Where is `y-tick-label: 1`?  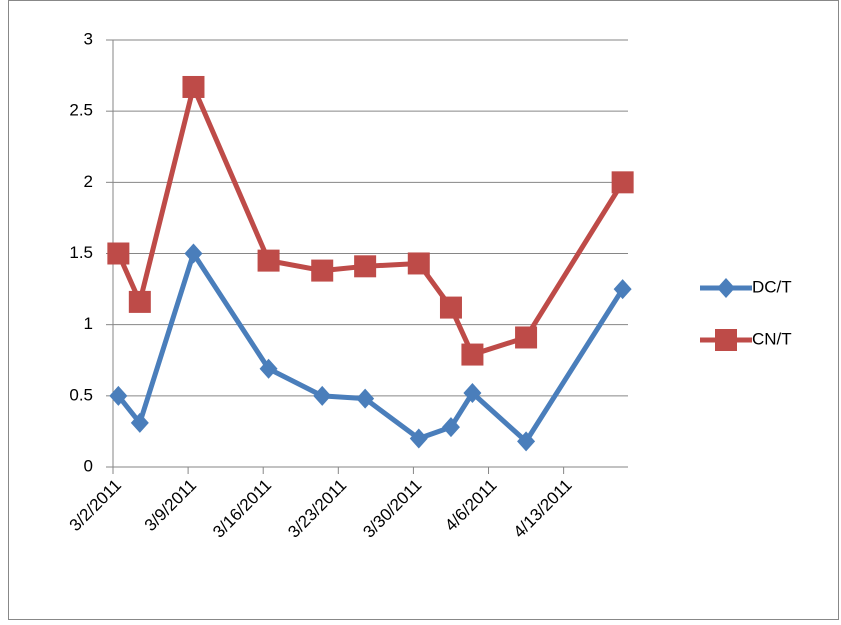 y-tick-label: 1 is located at coordinates (88, 323).